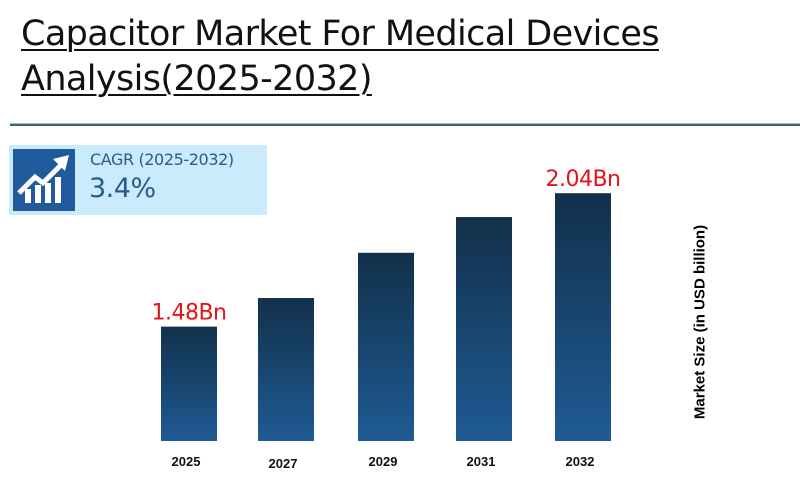  Describe the element at coordinates (383, 461) in the screenshot. I see `x-tick-label-2029: 2029` at that location.